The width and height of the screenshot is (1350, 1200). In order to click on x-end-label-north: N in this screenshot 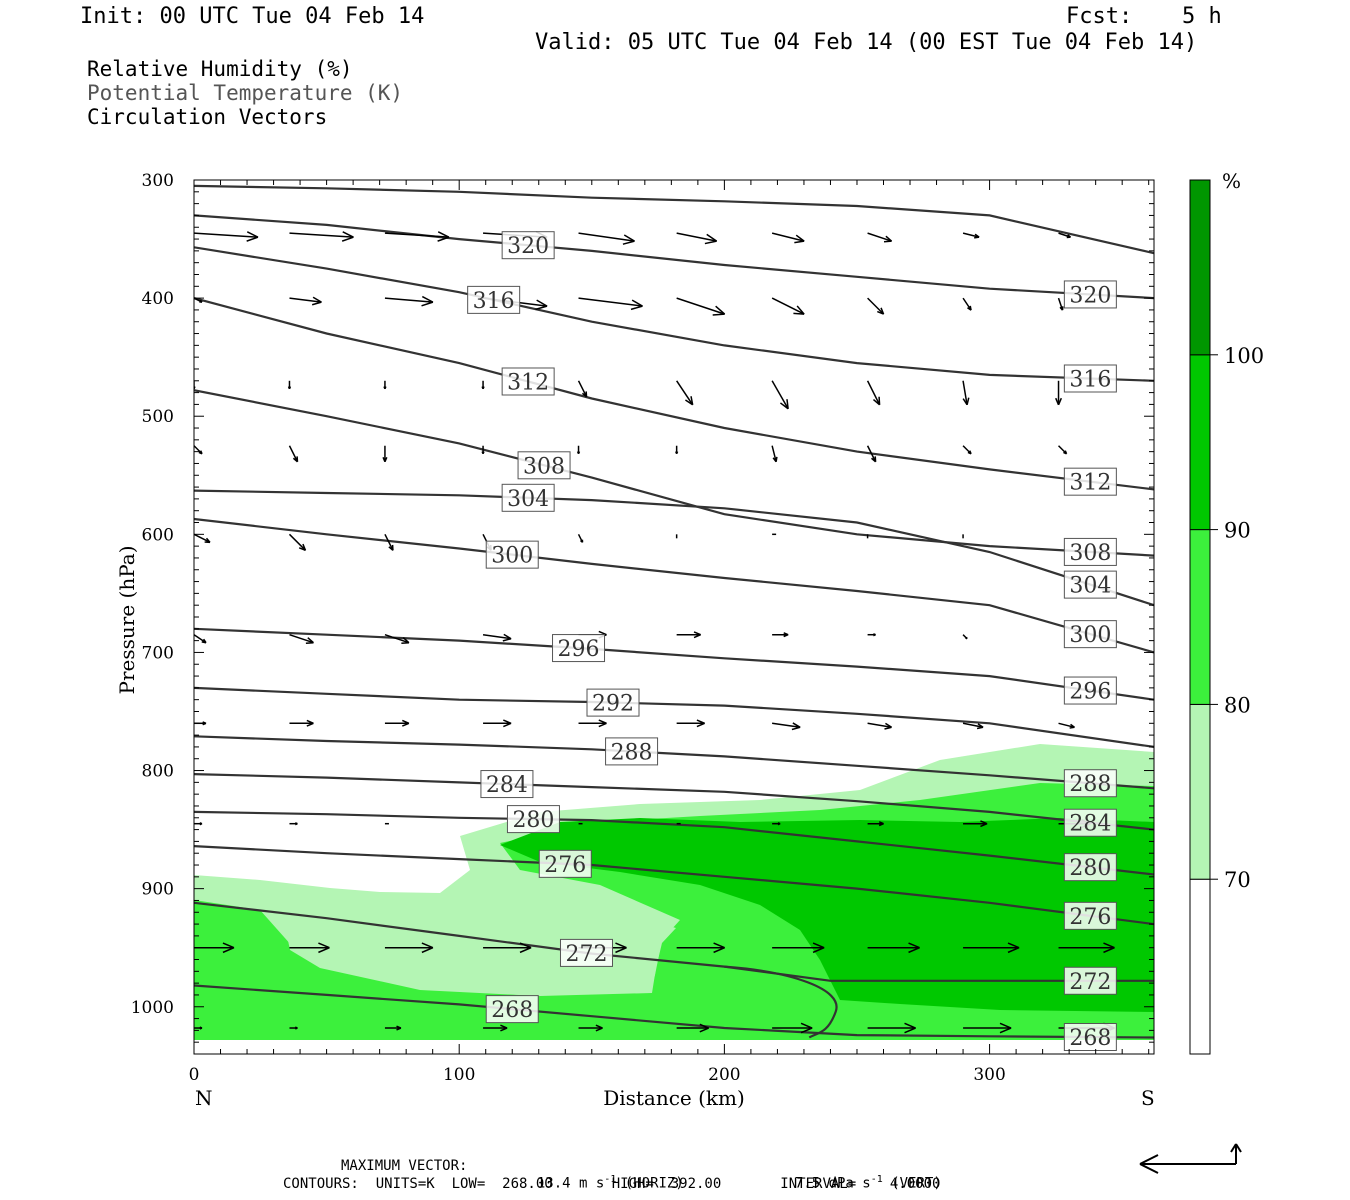, I will do `click(204, 1098)`.